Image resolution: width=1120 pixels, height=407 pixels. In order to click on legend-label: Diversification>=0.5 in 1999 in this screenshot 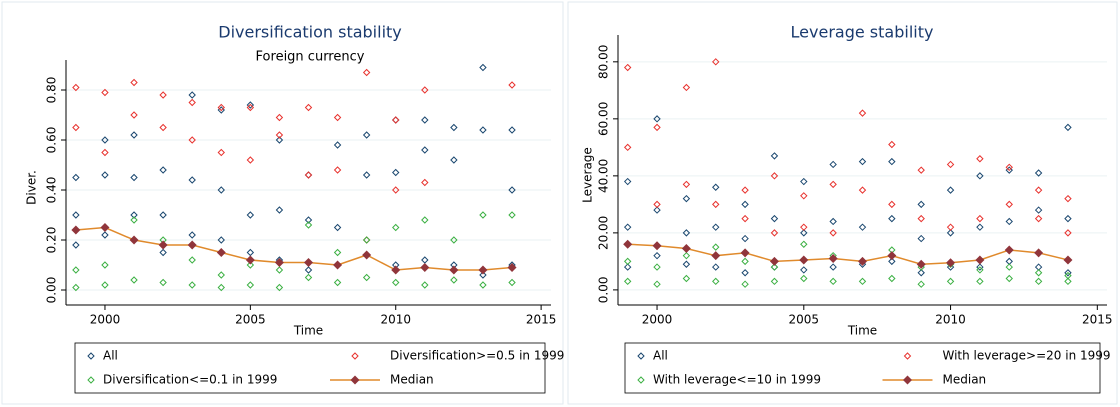, I will do `click(477, 356)`.